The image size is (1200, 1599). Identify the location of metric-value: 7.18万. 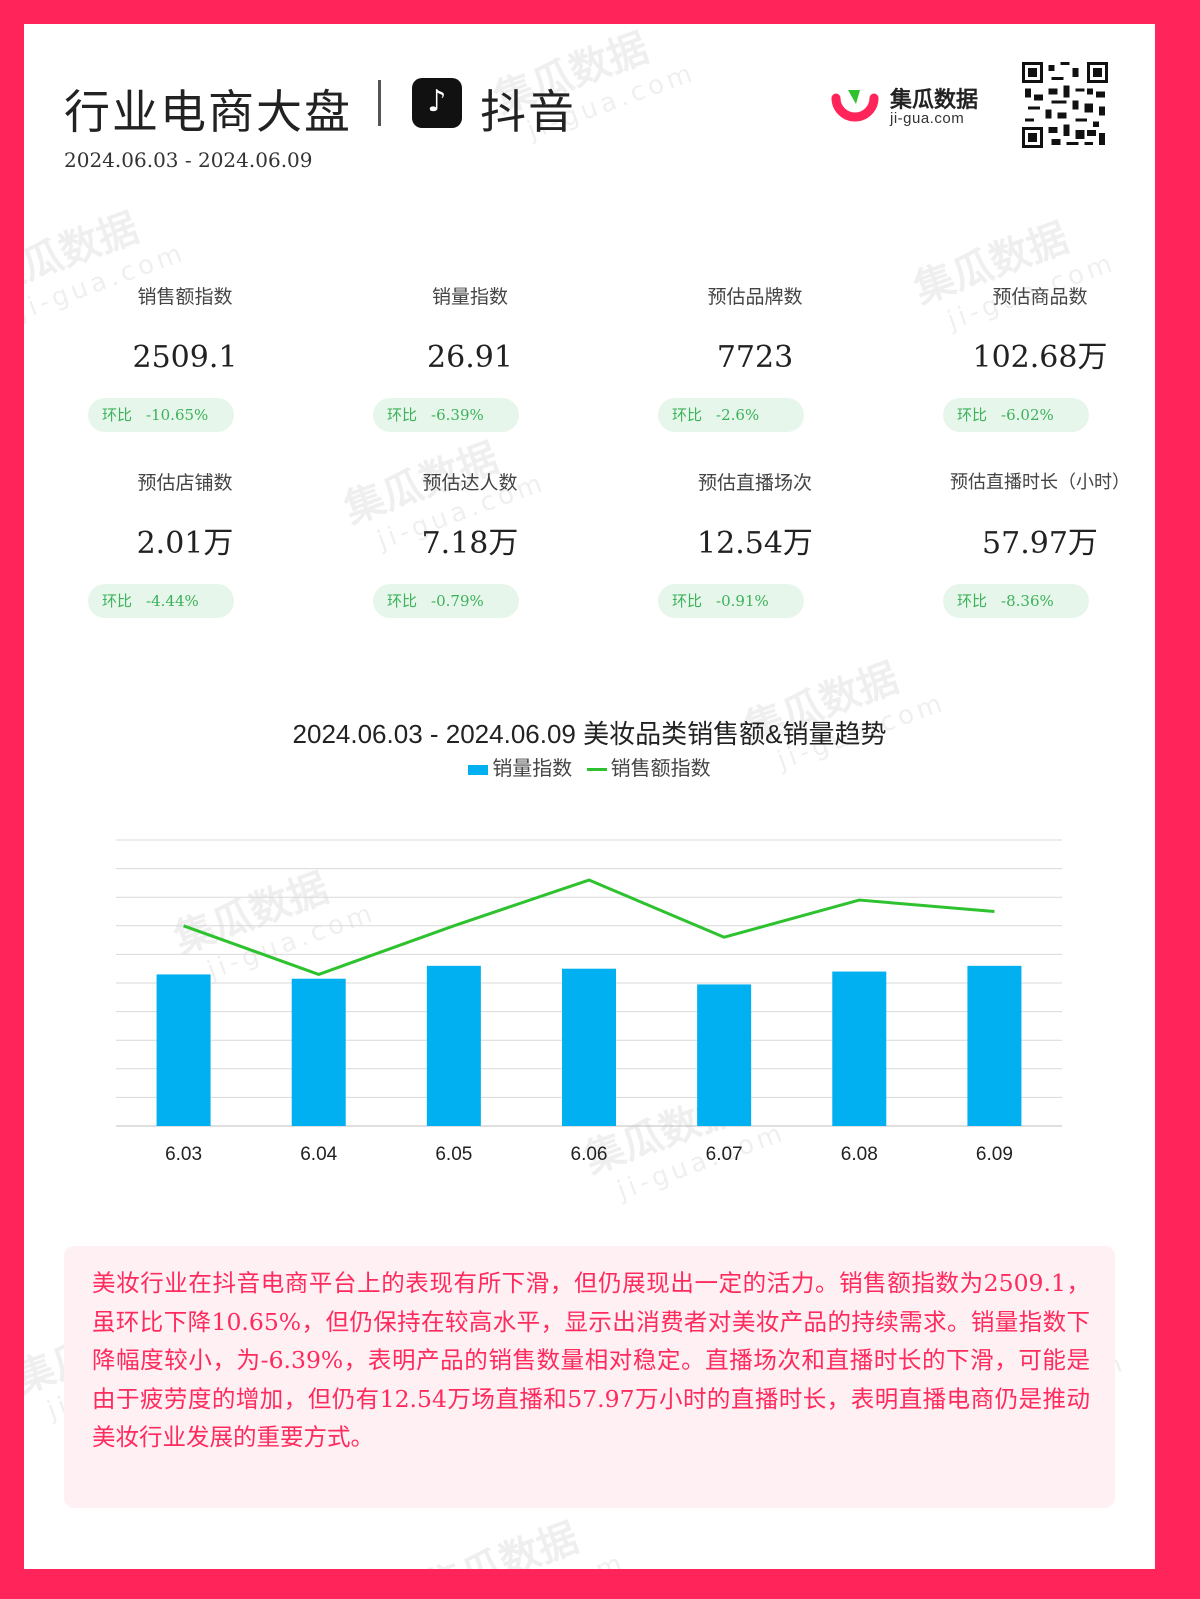
(470, 543).